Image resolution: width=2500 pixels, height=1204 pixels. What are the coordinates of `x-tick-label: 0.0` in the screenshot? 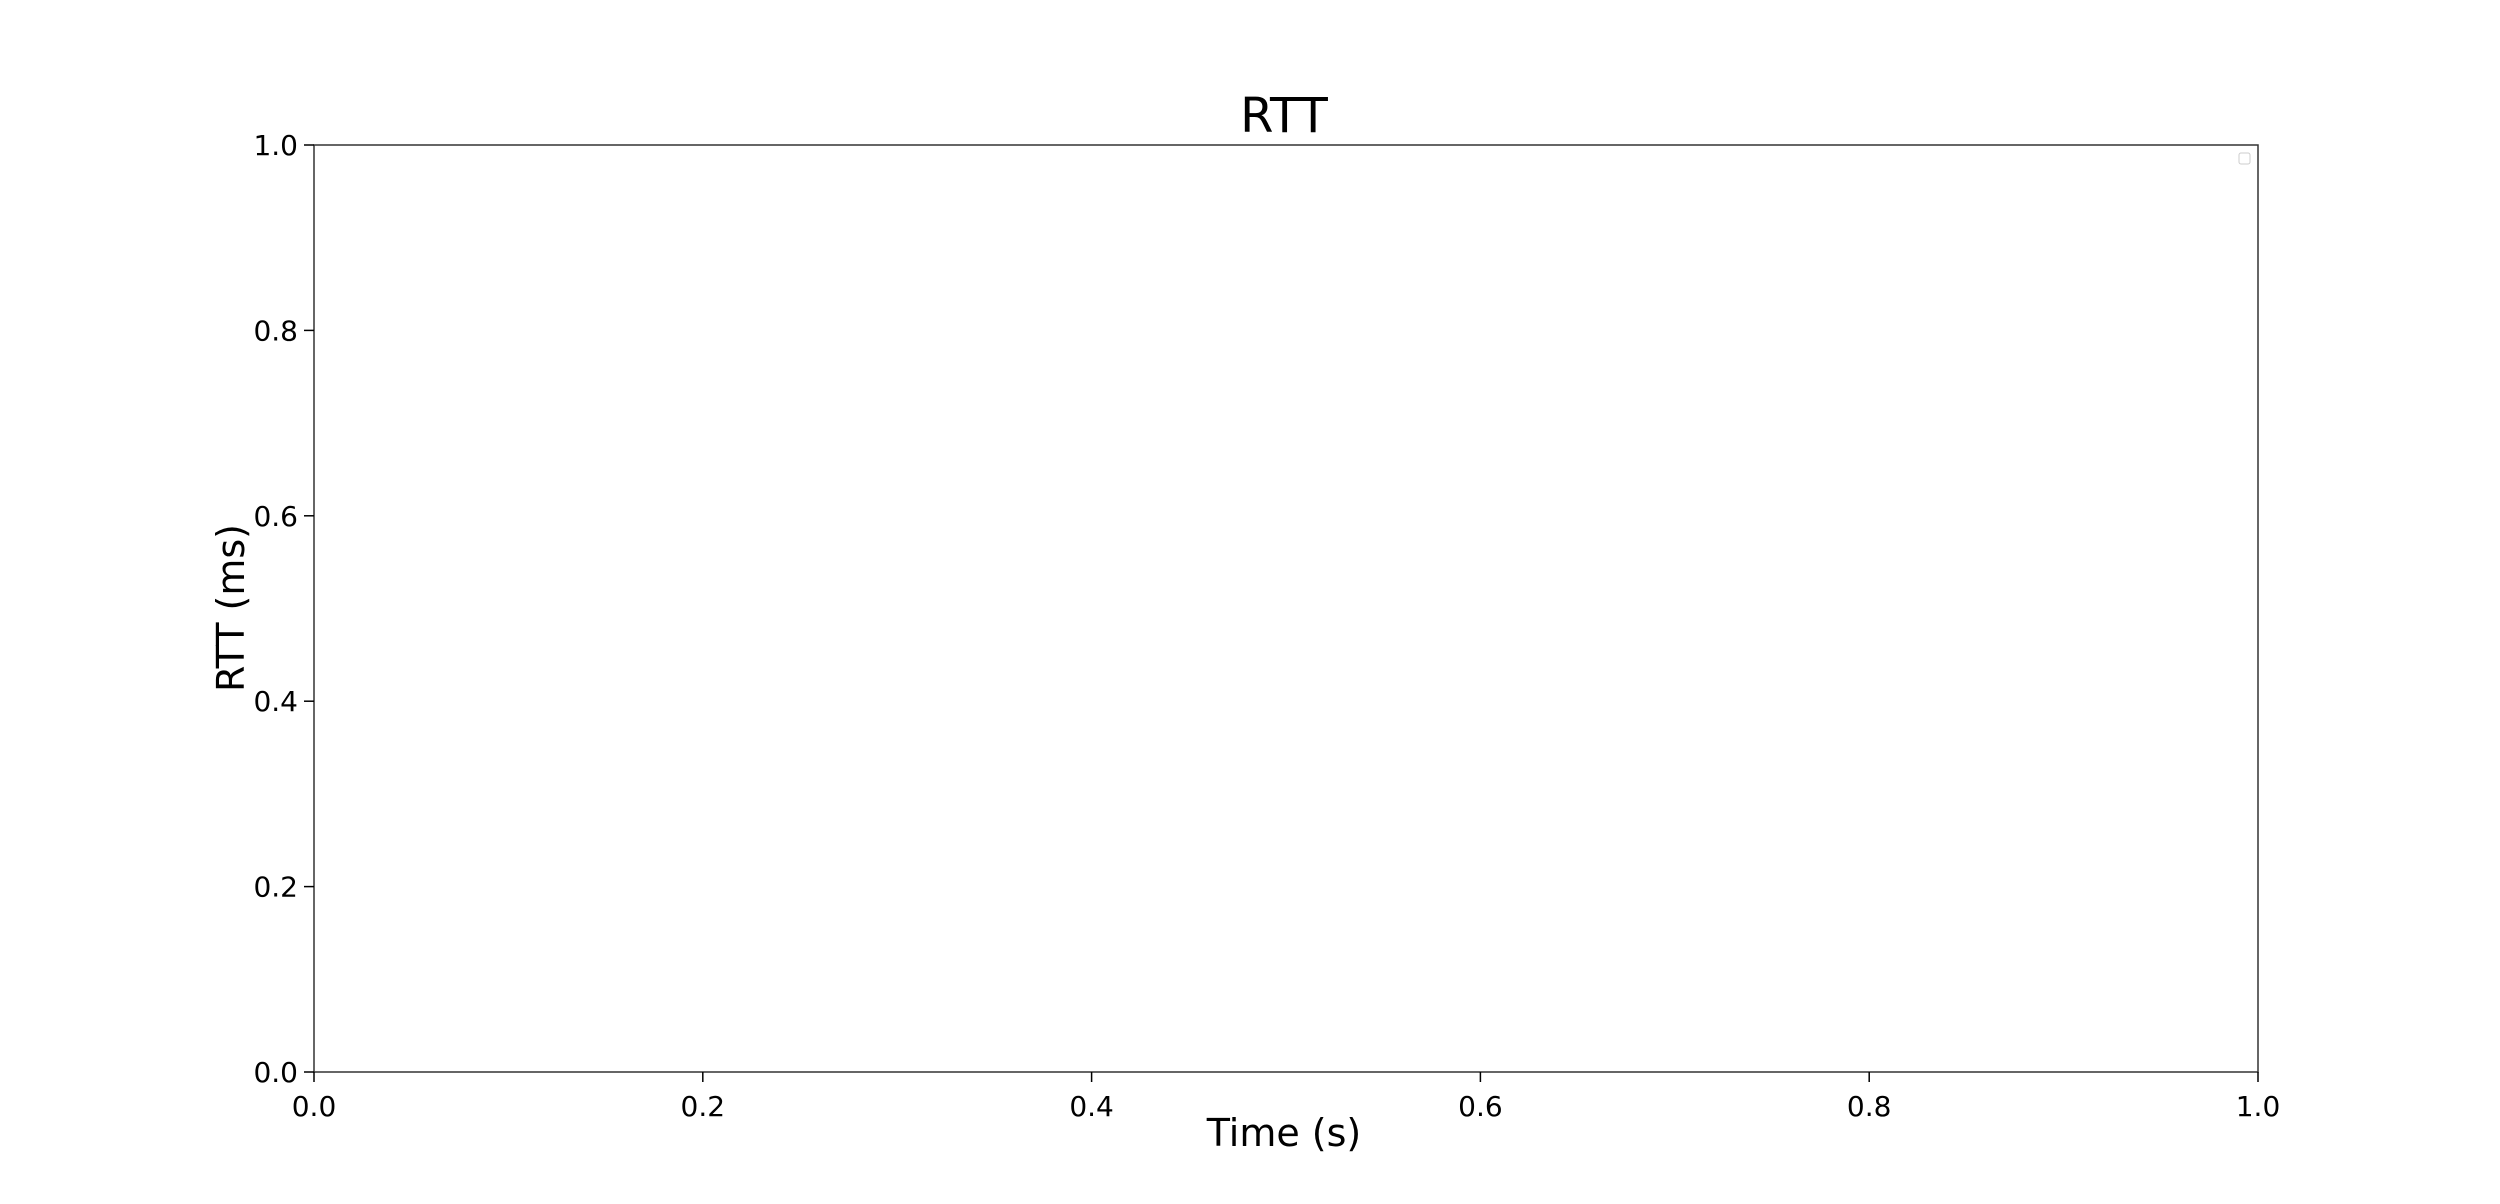 It's located at (314, 1106).